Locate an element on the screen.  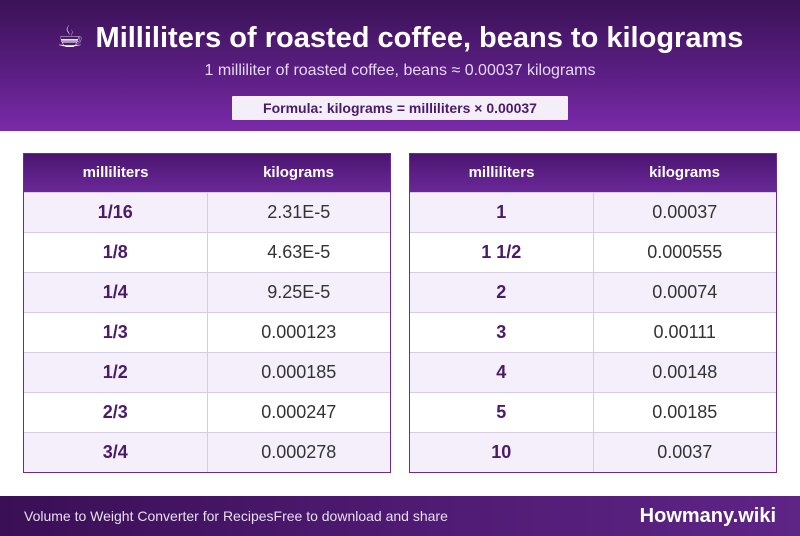
milliliters-cell: 1/4 is located at coordinates (116, 292).